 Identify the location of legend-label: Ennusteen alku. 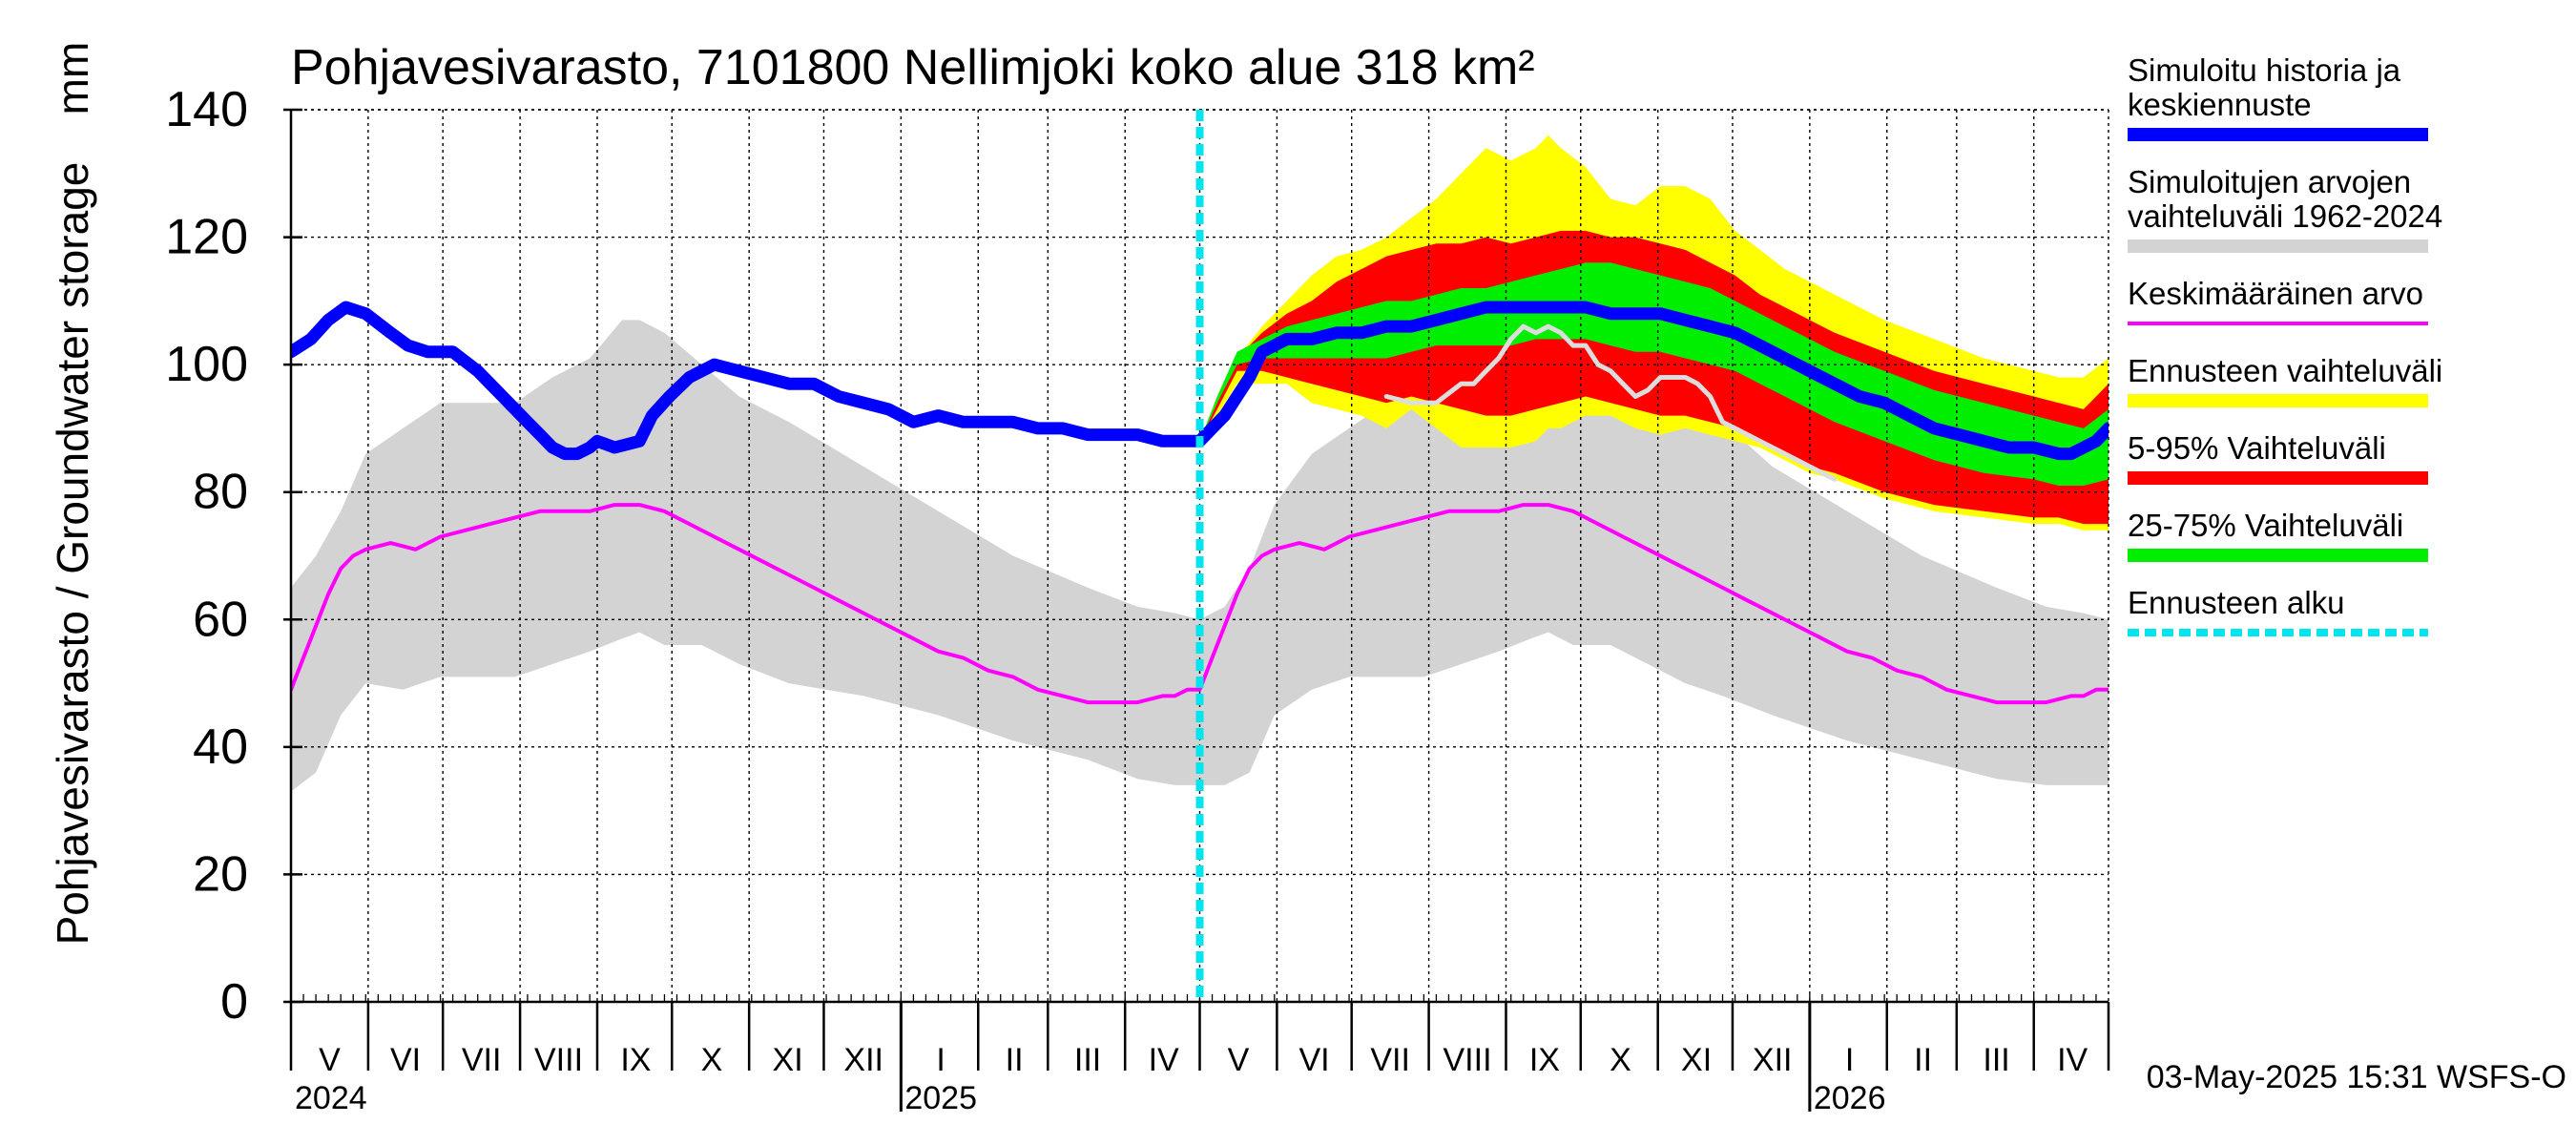
(2236, 602).